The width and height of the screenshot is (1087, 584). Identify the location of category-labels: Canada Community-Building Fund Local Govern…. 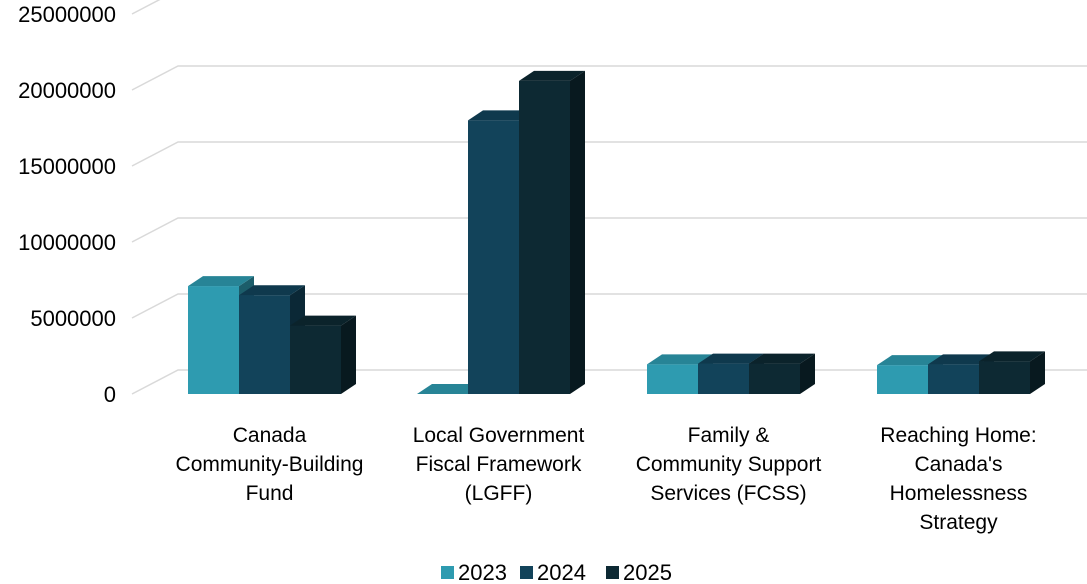
(606, 479).